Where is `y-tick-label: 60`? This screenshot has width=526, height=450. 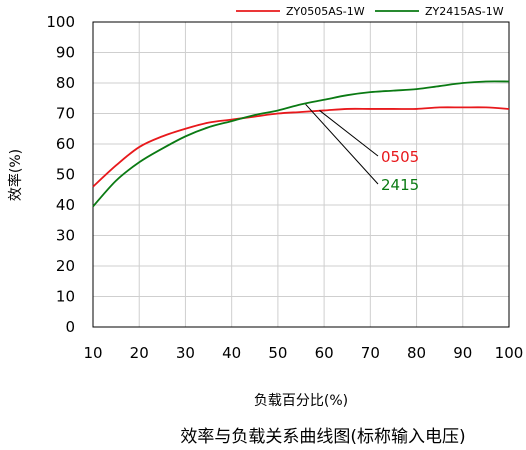 y-tick-label: 60 is located at coordinates (65, 144).